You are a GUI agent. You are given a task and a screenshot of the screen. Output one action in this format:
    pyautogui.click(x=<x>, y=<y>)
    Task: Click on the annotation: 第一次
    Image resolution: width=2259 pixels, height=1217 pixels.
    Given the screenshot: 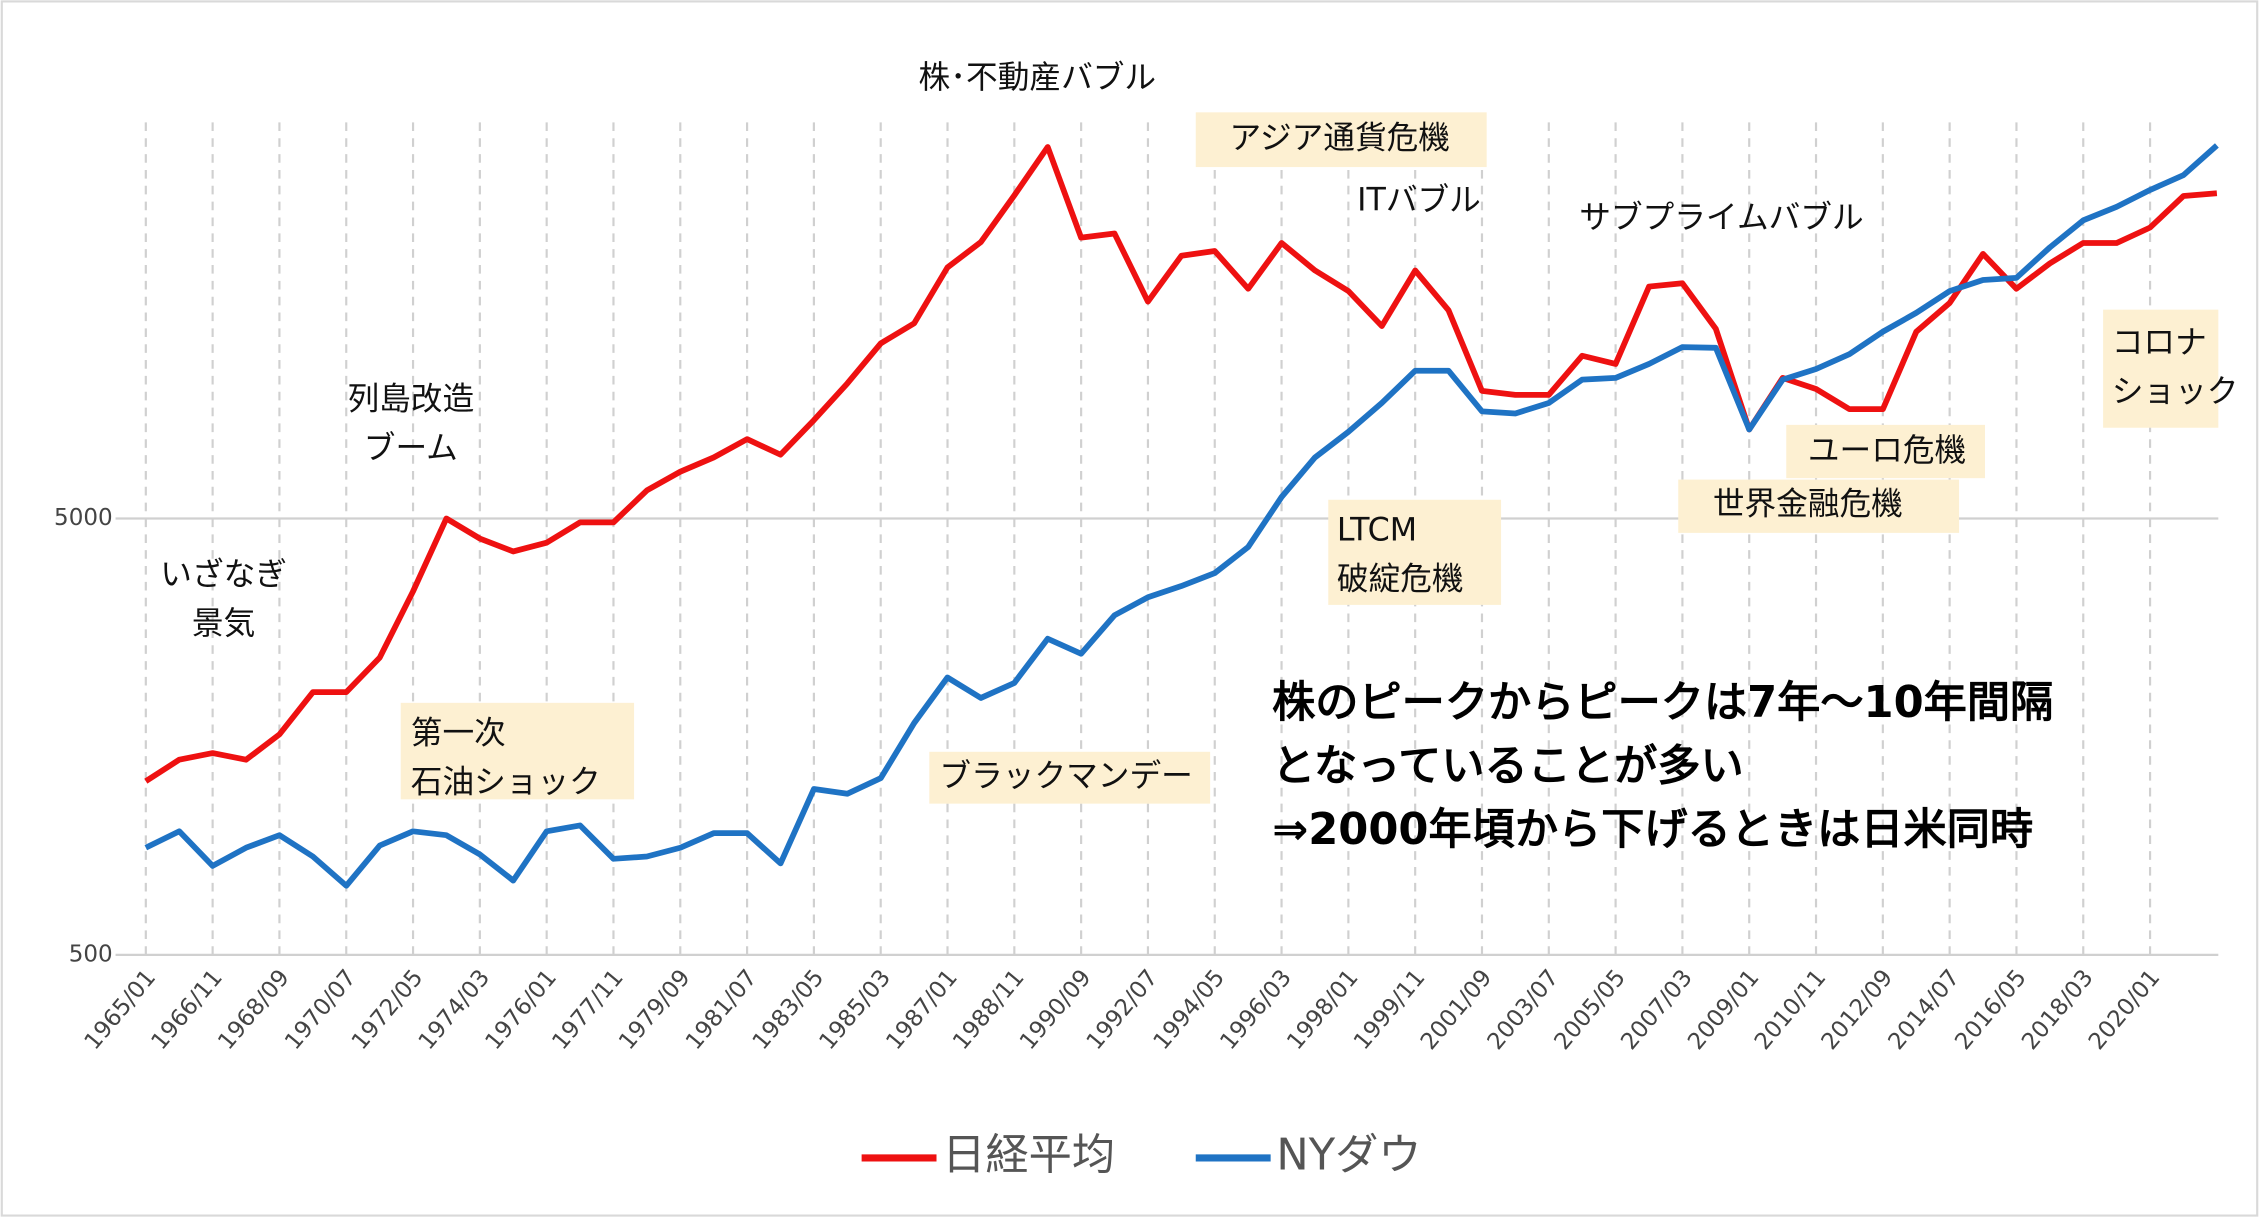 What is the action you would take?
    pyautogui.click(x=458, y=734)
    